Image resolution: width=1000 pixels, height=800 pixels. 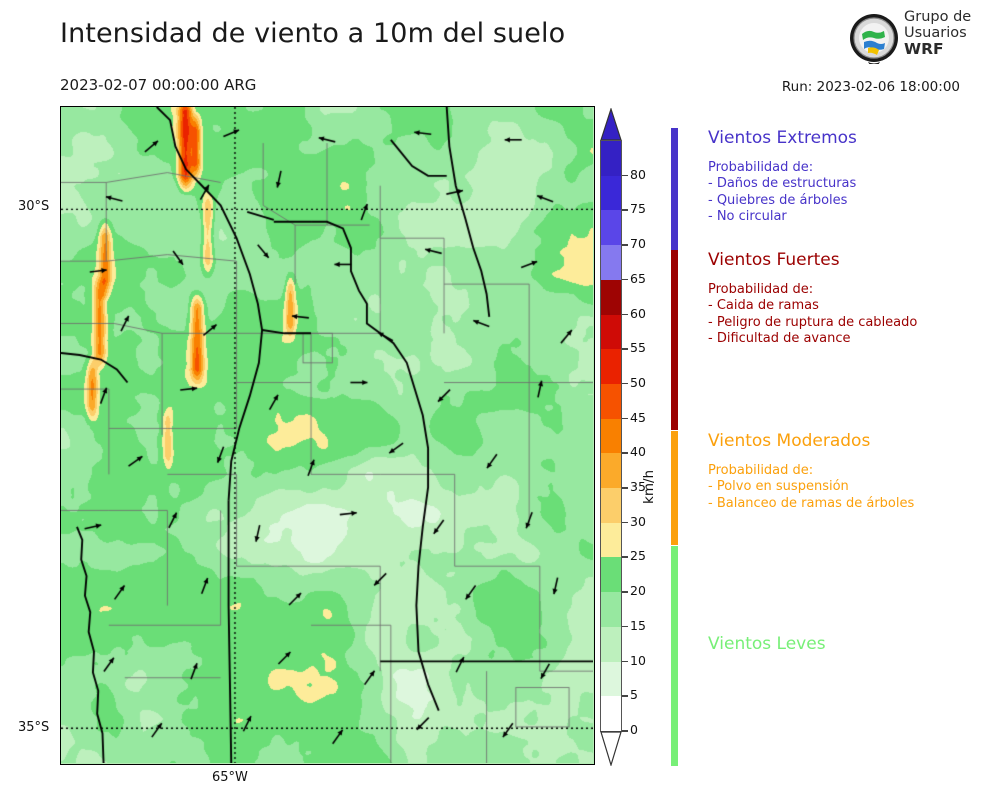 I want to click on colorbar-tick-label-40: 40, so click(x=638, y=452).